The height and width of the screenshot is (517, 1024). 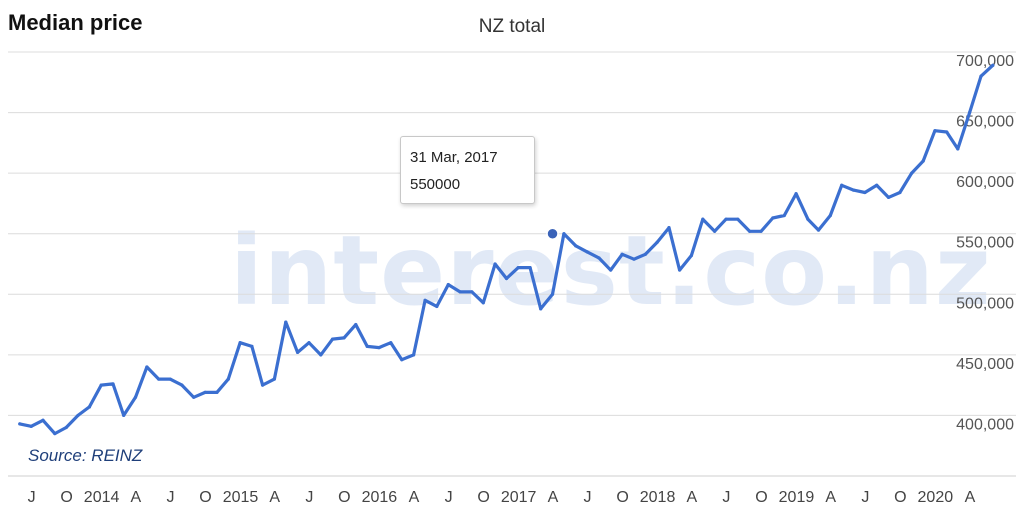 What do you see at coordinates (102, 497) in the screenshot?
I see `x-tick-label: 2014` at bounding box center [102, 497].